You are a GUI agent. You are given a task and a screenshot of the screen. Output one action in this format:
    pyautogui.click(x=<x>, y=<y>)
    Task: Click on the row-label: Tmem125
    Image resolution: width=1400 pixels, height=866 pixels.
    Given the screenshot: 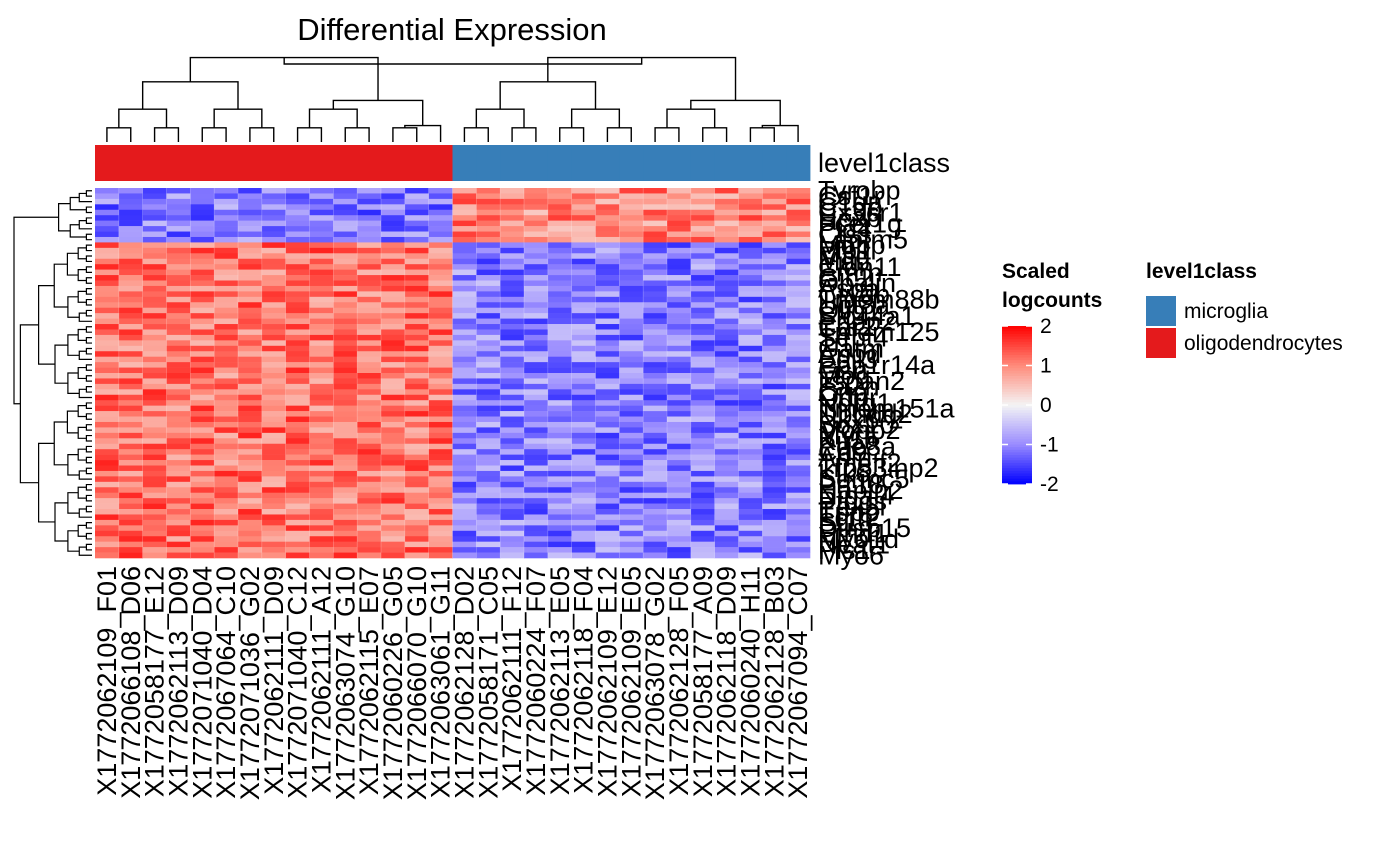 What is the action you would take?
    pyautogui.click(x=879, y=332)
    